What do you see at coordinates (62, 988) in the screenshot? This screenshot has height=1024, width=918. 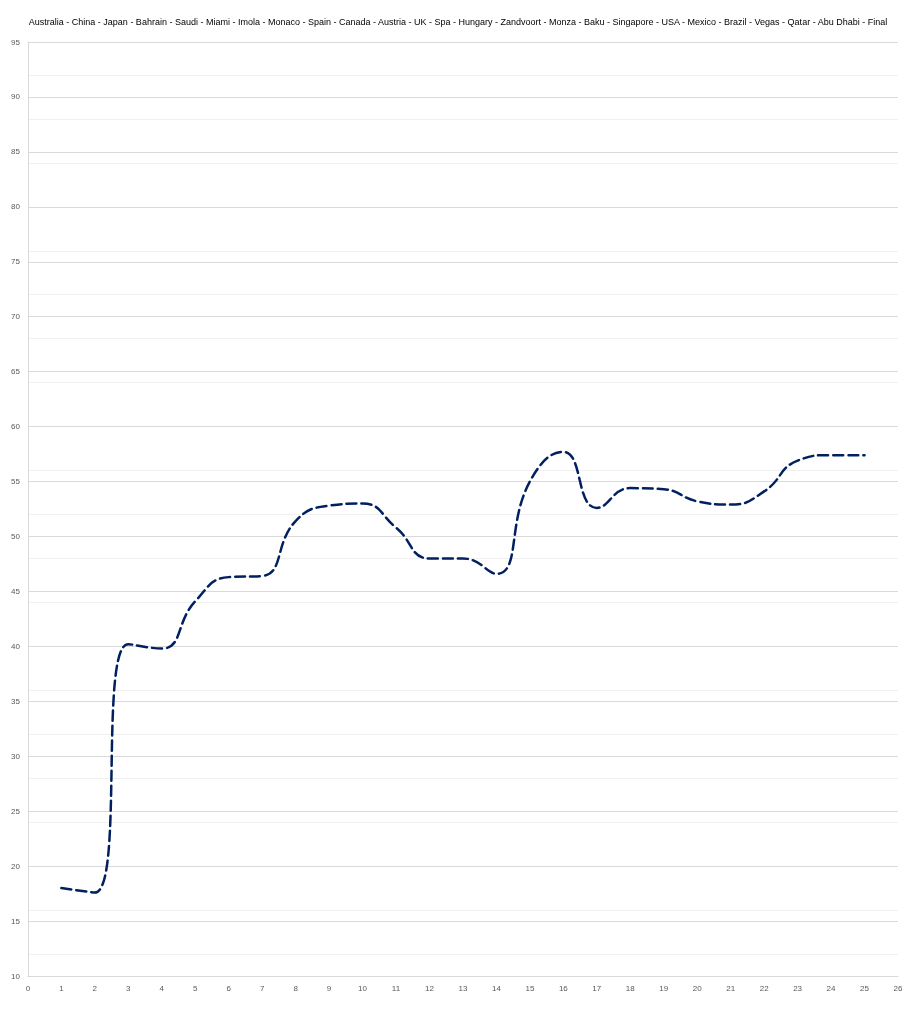 I see `x-tick-label: 1` at bounding box center [62, 988].